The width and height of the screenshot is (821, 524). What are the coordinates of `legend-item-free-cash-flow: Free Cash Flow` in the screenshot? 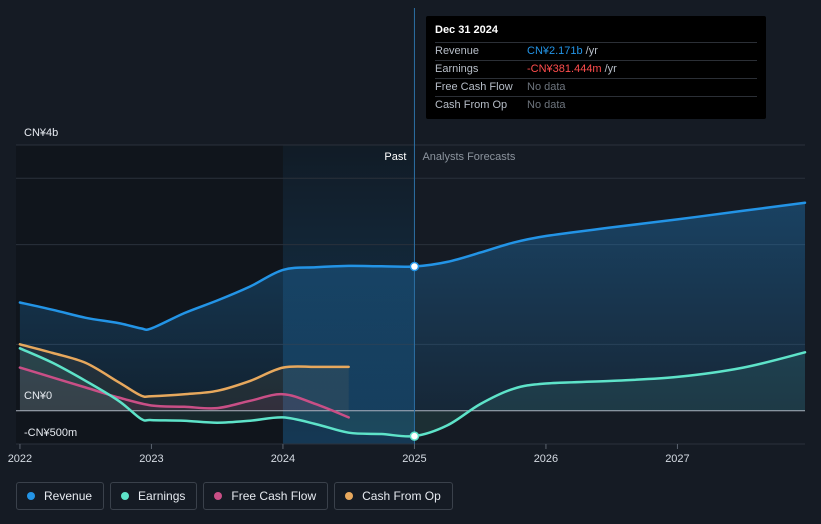 It's located at (266, 496).